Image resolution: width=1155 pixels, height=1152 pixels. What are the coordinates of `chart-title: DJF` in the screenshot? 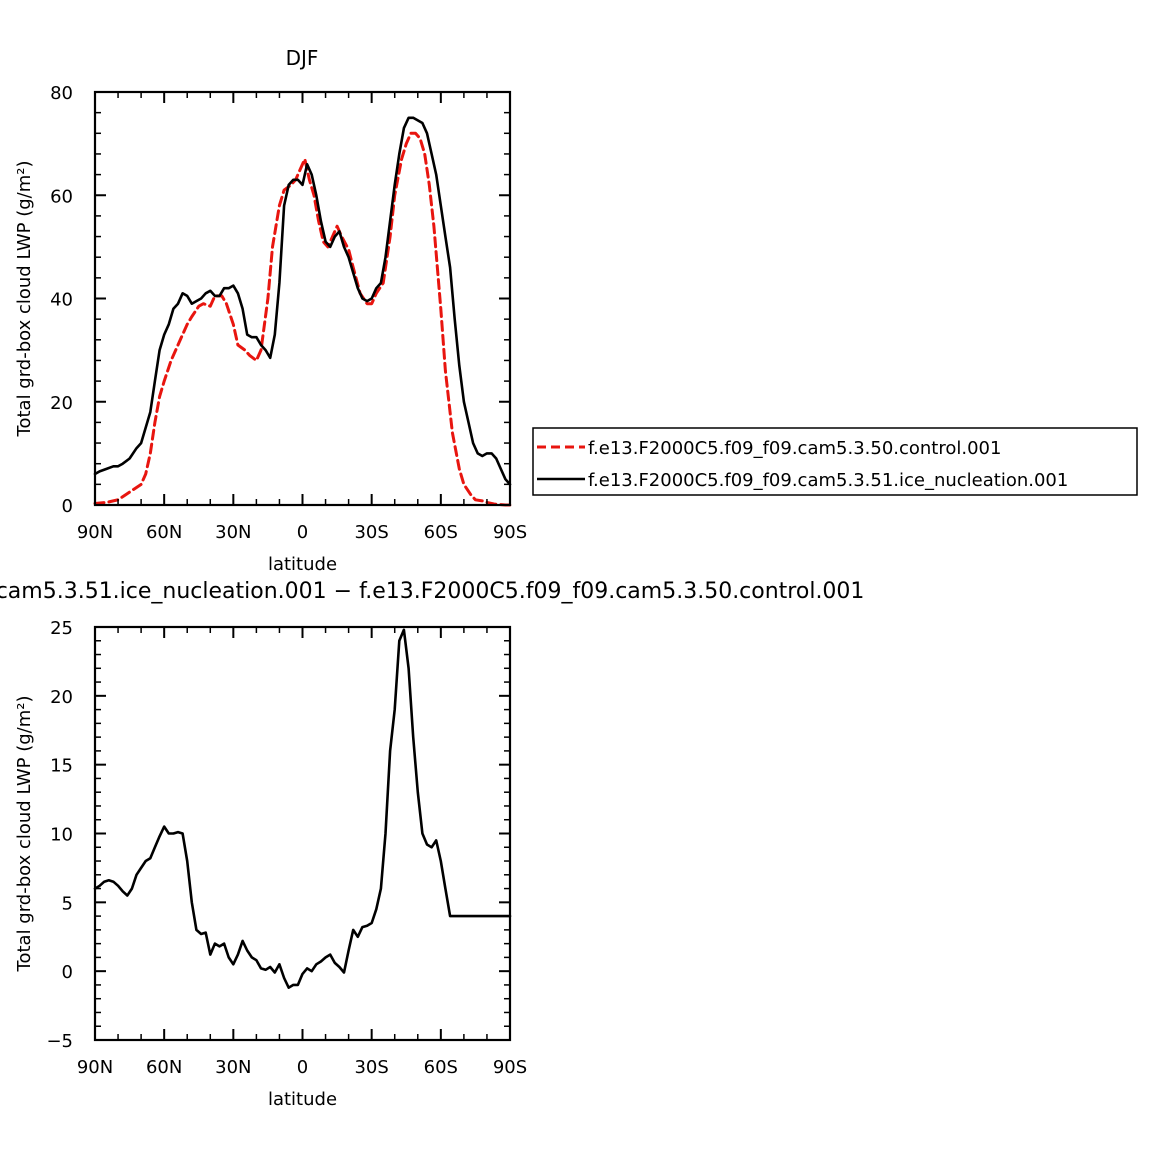 It's located at (302, 58).